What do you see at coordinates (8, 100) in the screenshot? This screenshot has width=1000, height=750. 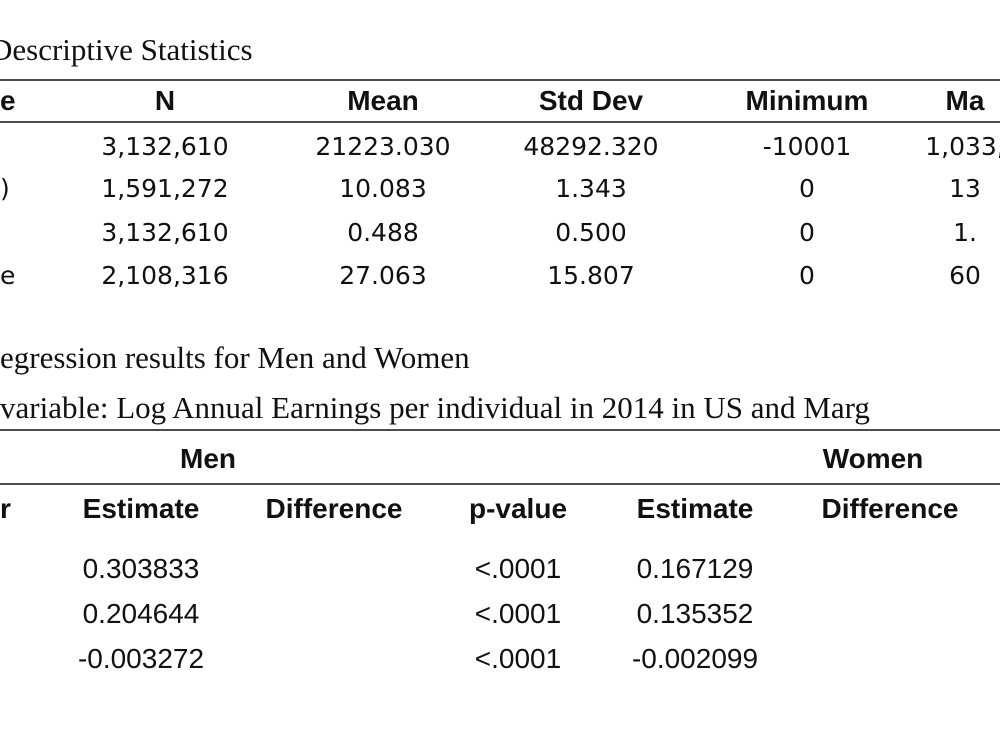 I see `column-header: e` at bounding box center [8, 100].